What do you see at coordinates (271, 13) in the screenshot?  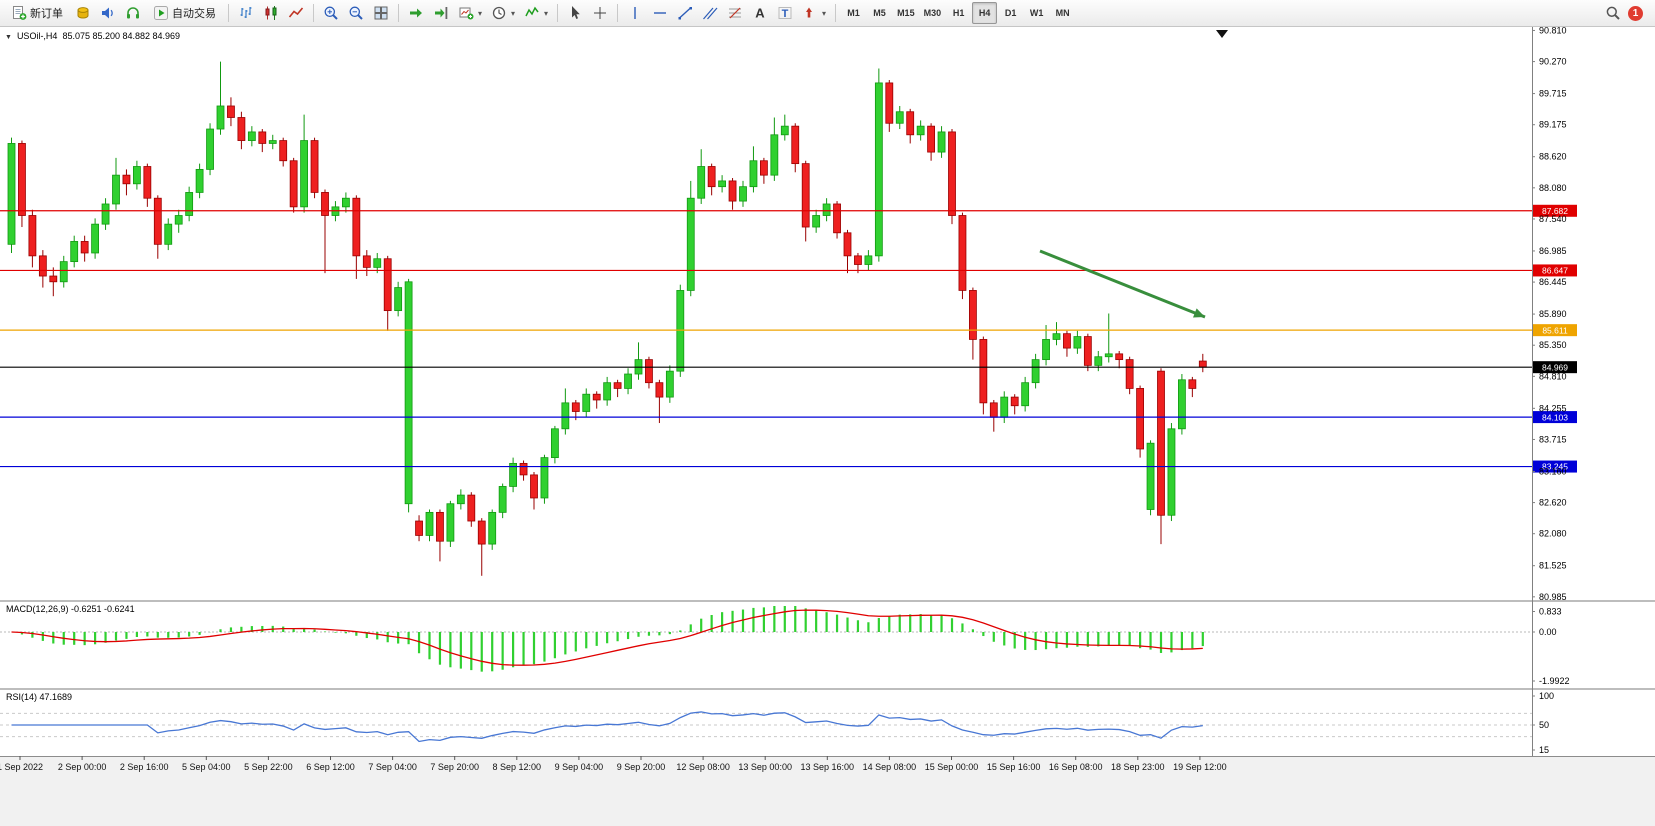 I see `candlestick-chart-button` at bounding box center [271, 13].